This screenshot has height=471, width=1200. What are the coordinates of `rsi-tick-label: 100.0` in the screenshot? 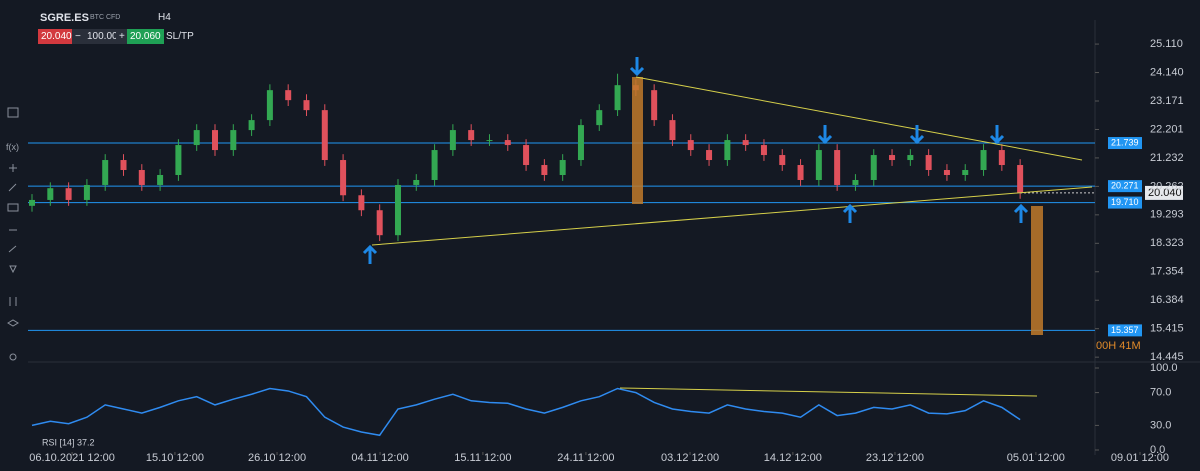 It's located at (1164, 368).